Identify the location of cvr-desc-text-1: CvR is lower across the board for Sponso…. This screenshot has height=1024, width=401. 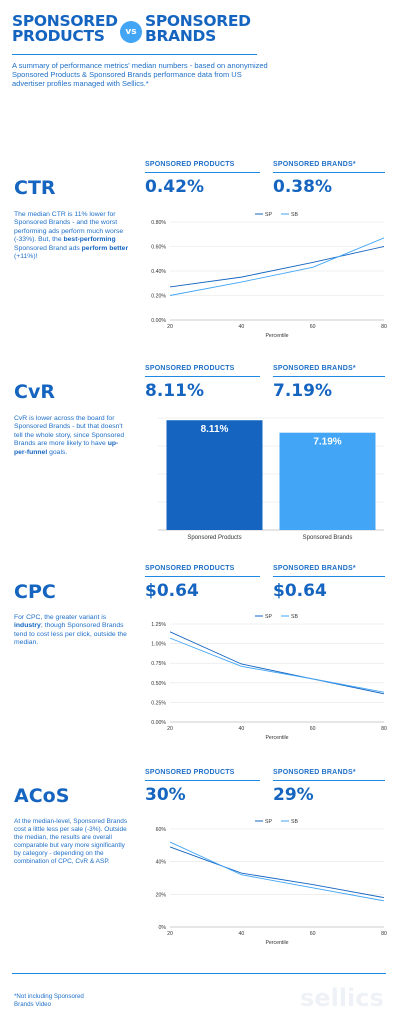
(69, 431).